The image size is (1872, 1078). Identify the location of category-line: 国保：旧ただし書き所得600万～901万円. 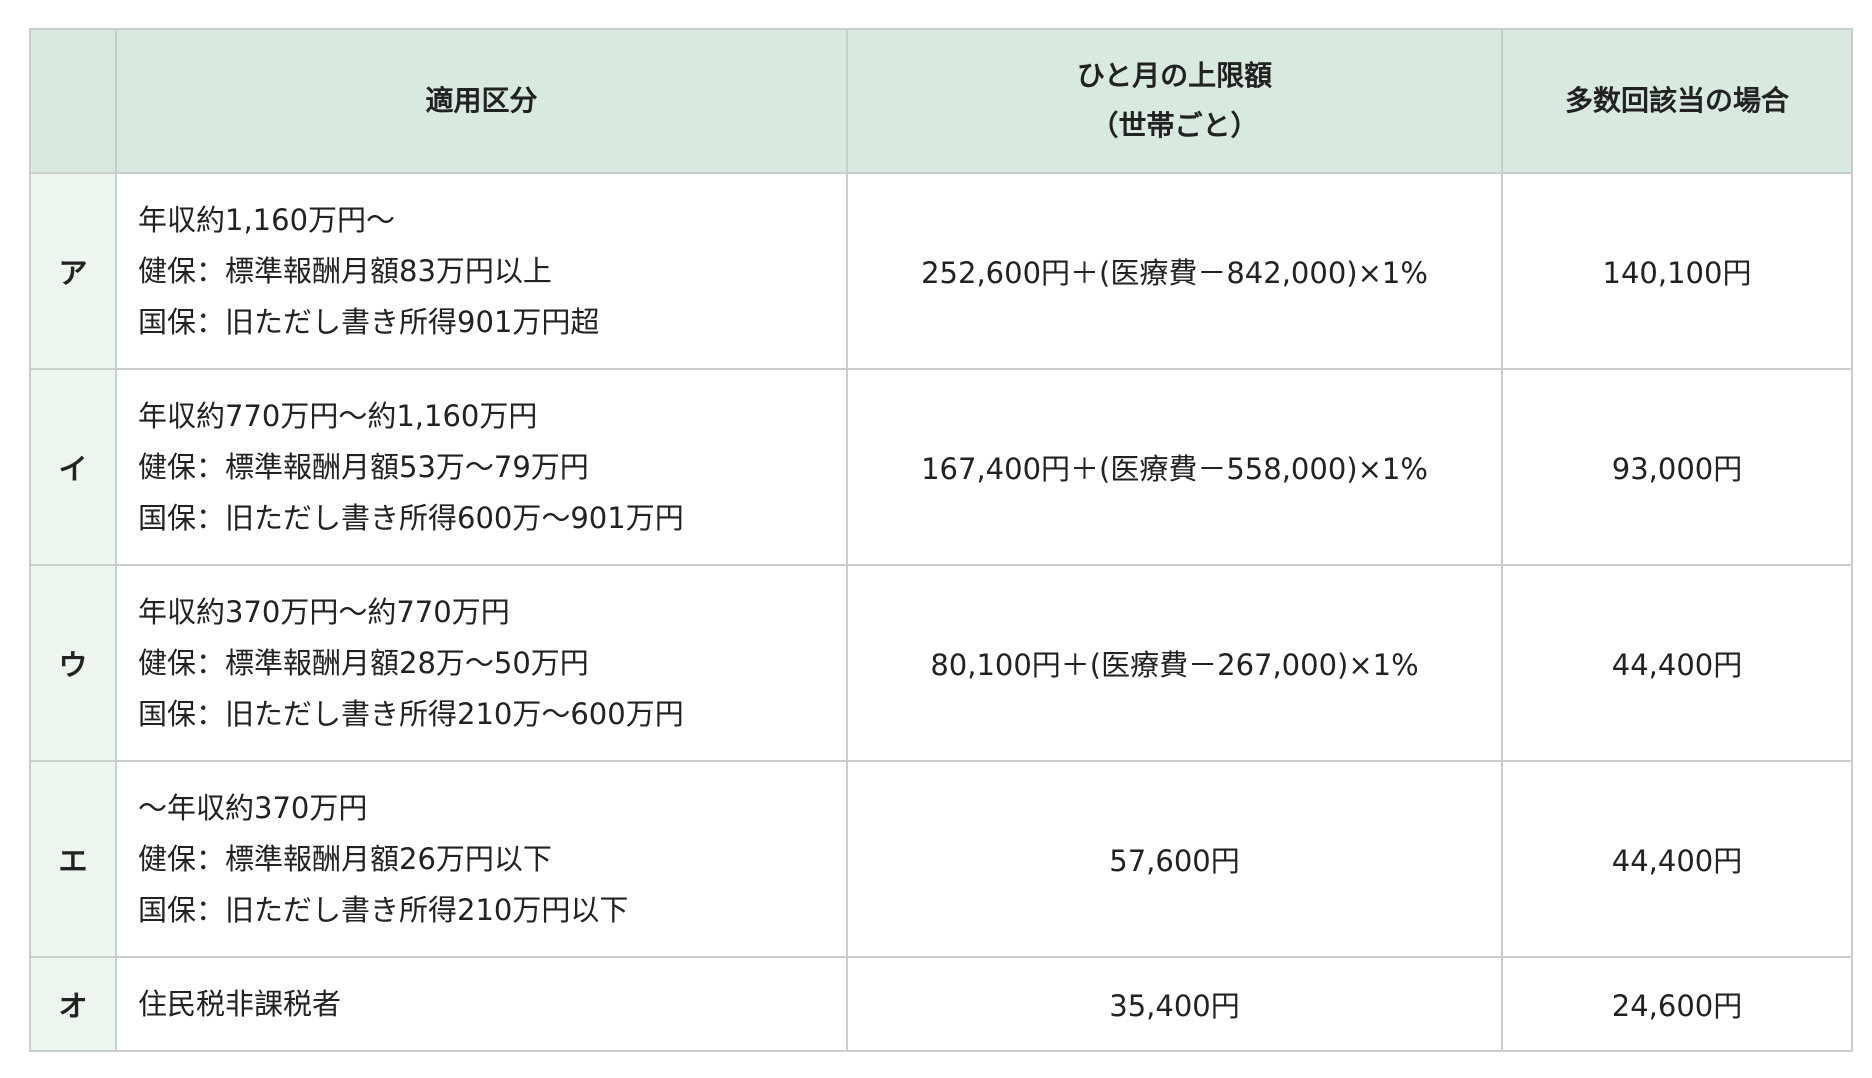
(411, 517).